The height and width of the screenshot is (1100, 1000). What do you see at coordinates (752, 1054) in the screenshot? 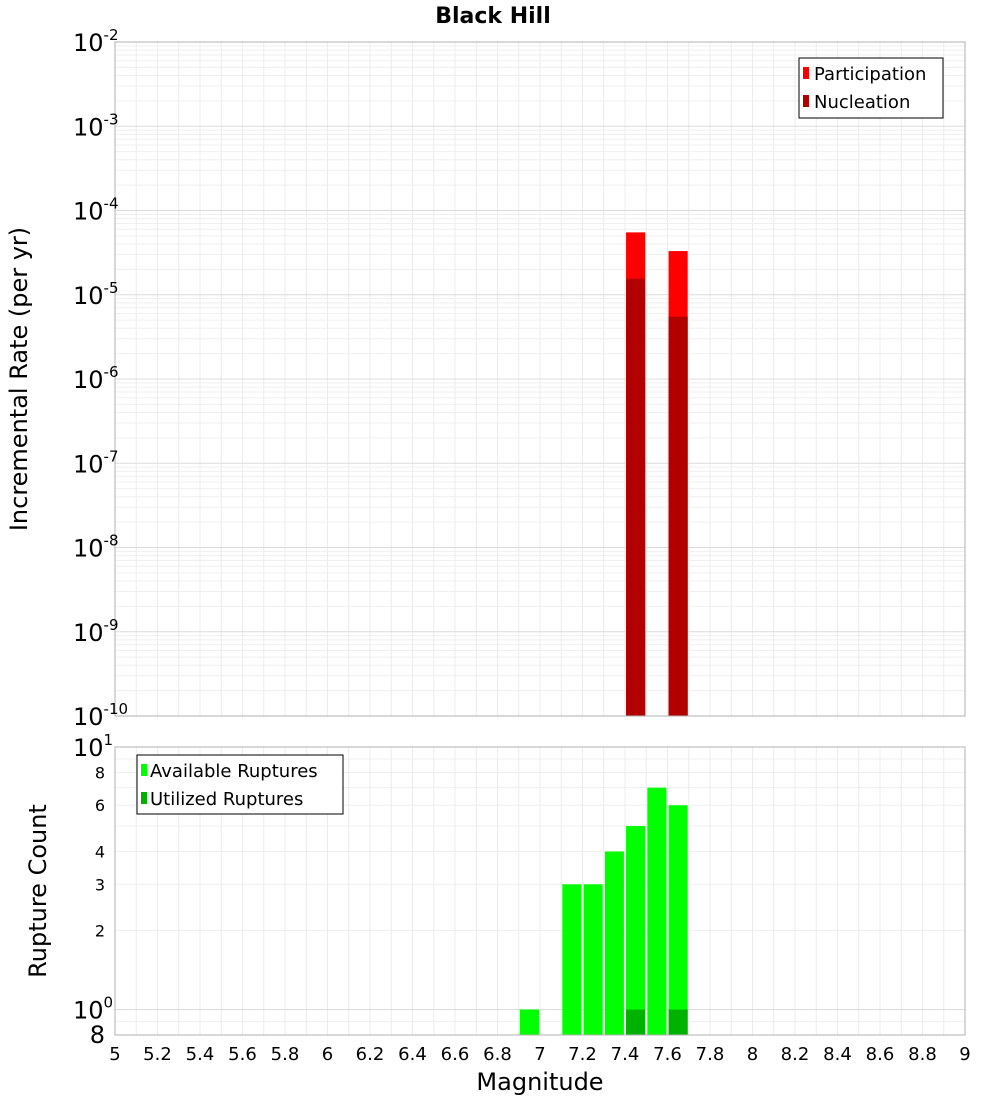
I see `x-tick-label: 8` at bounding box center [752, 1054].